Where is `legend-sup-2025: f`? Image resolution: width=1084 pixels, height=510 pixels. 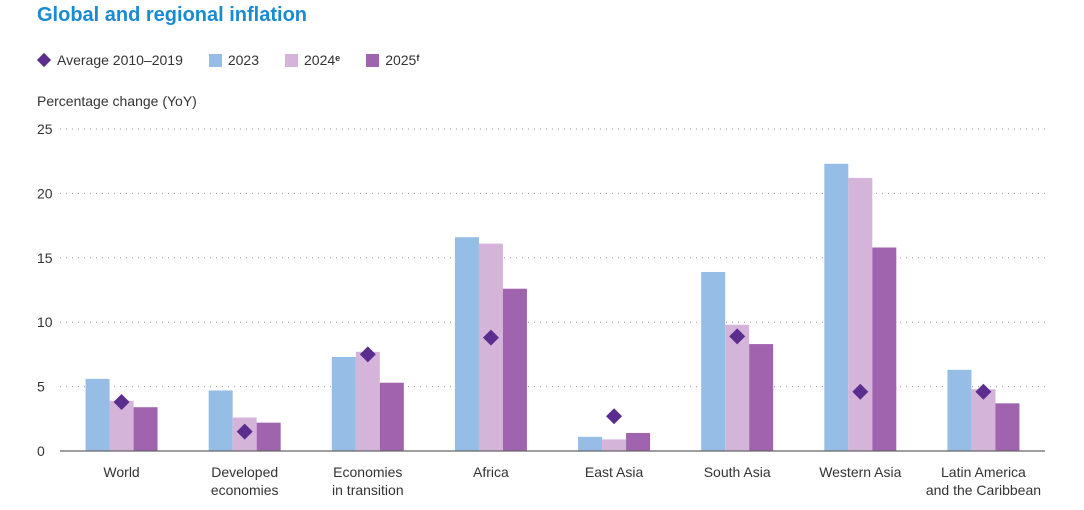 legend-sup-2025: f is located at coordinates (418, 58).